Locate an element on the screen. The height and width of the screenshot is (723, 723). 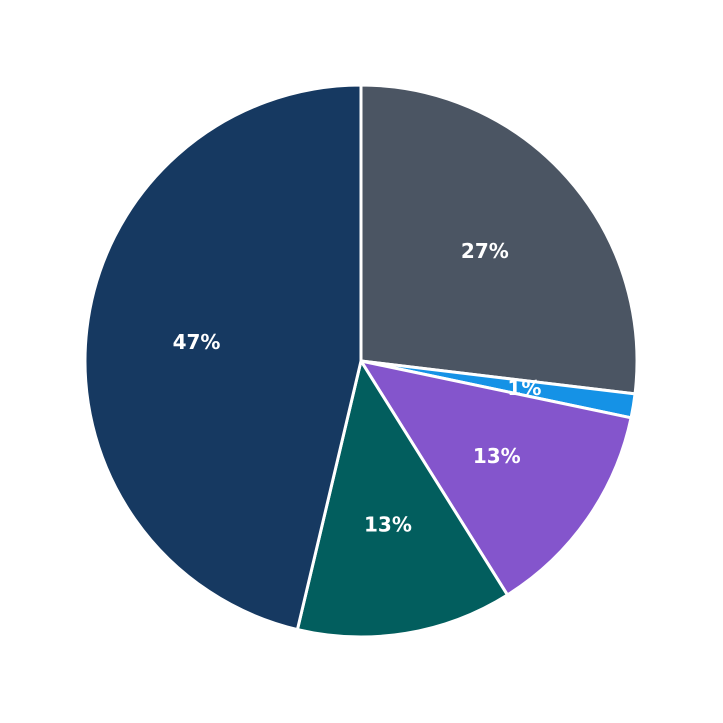
slice-label: 27% is located at coordinates (485, 251).